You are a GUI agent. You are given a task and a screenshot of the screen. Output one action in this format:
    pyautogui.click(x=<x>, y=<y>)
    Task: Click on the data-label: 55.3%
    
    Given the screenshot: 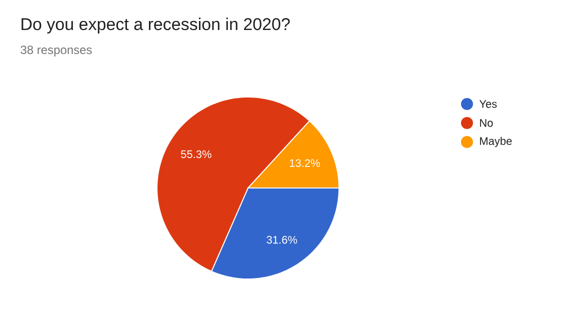 What is the action you would take?
    pyautogui.click(x=196, y=154)
    